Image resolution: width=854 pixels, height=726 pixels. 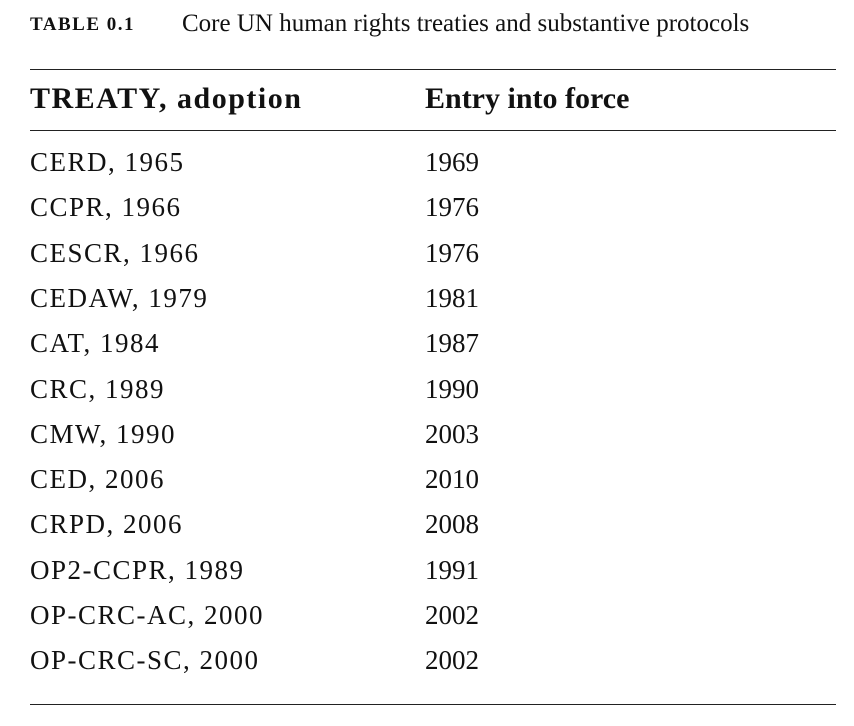 What do you see at coordinates (115, 252) in the screenshot?
I see `treaty-cell: CESCR, 1966` at bounding box center [115, 252].